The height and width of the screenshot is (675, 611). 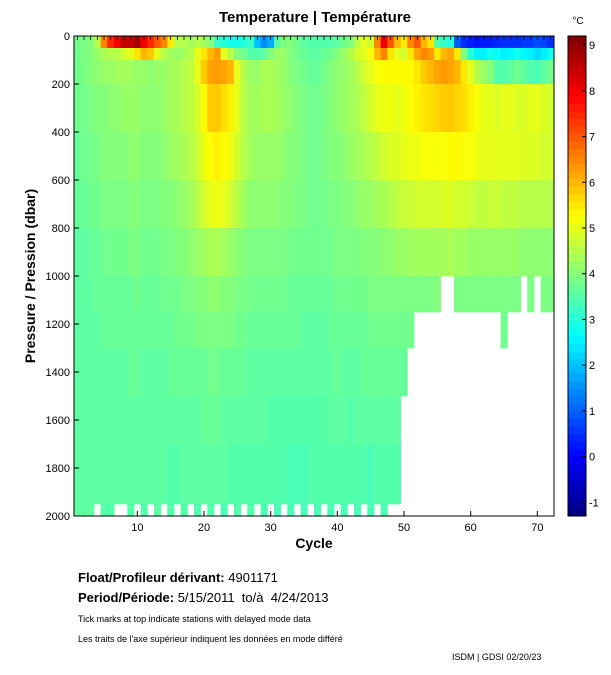 I want to click on colorbar-tick-label: 4, so click(x=592, y=275).